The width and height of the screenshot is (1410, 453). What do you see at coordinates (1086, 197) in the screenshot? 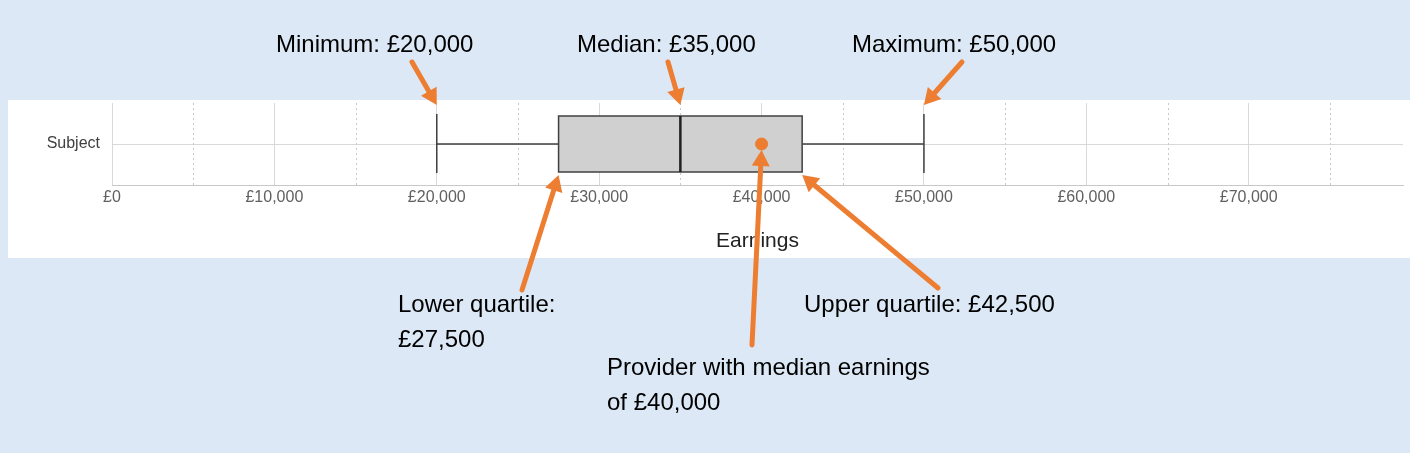
I see `x-tick-label: £60,000` at bounding box center [1086, 197].